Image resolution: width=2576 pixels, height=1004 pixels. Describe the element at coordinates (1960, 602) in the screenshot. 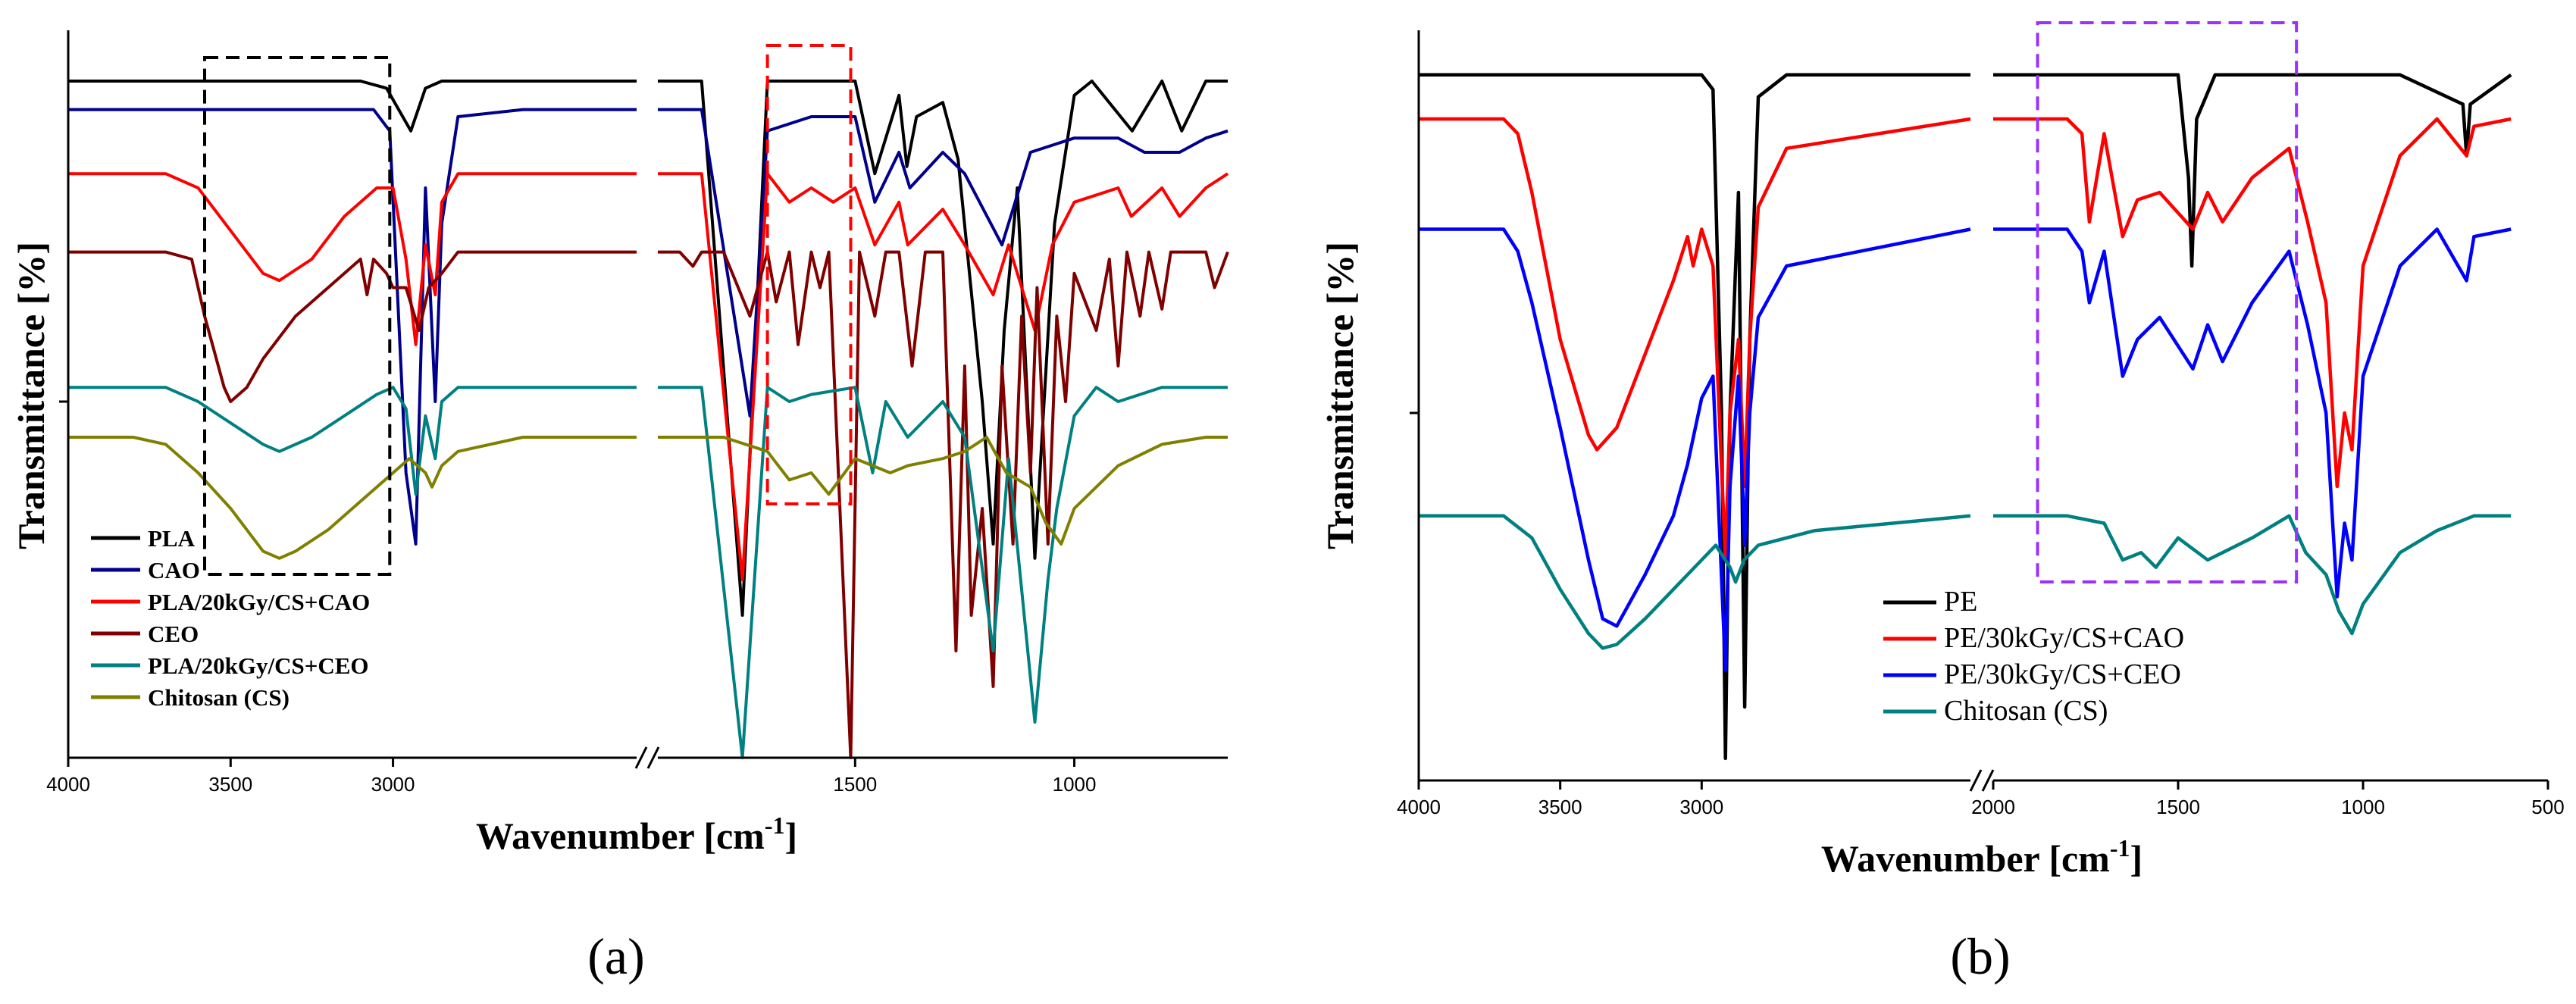

I see `legend-label-1: PE` at that location.